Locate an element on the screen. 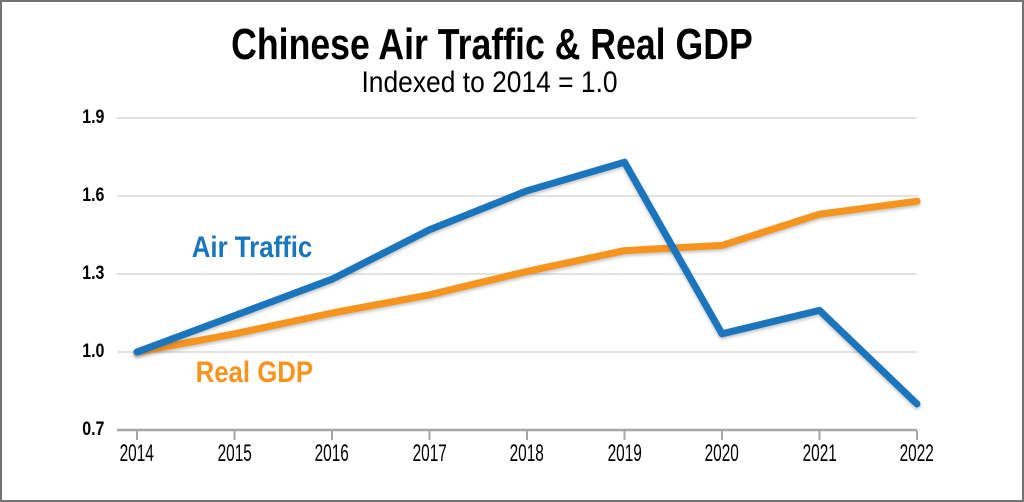 The width and height of the screenshot is (1024, 502). x-tick-label-2019: 2019 is located at coordinates (625, 454).